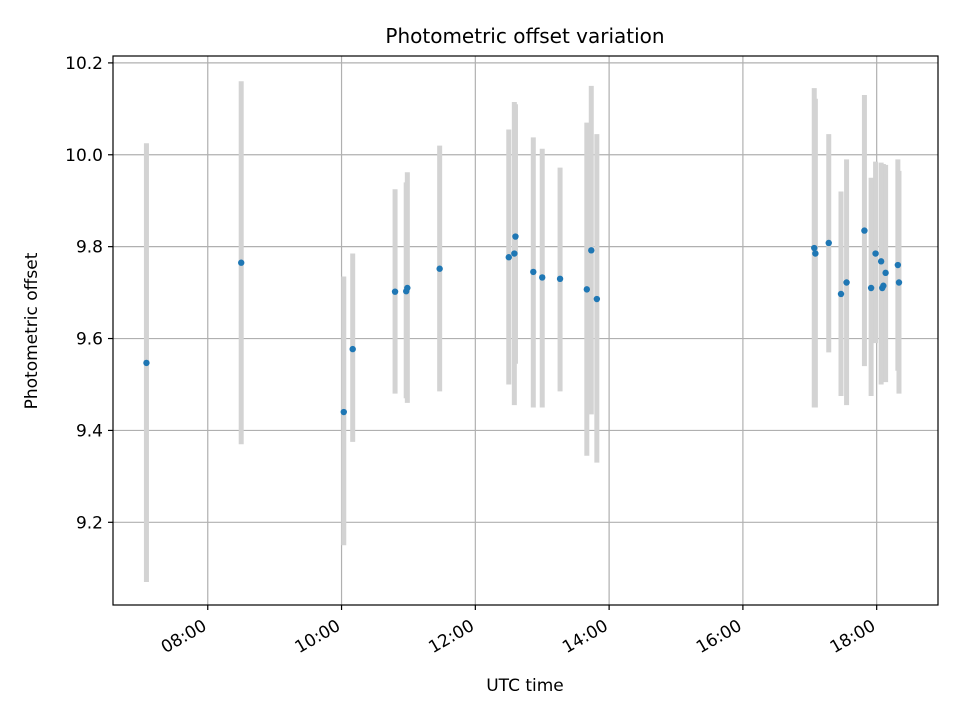 This screenshot has height=720, width=960. Describe the element at coordinates (184, 637) in the screenshot. I see `x-tick-label: 08:00` at that location.